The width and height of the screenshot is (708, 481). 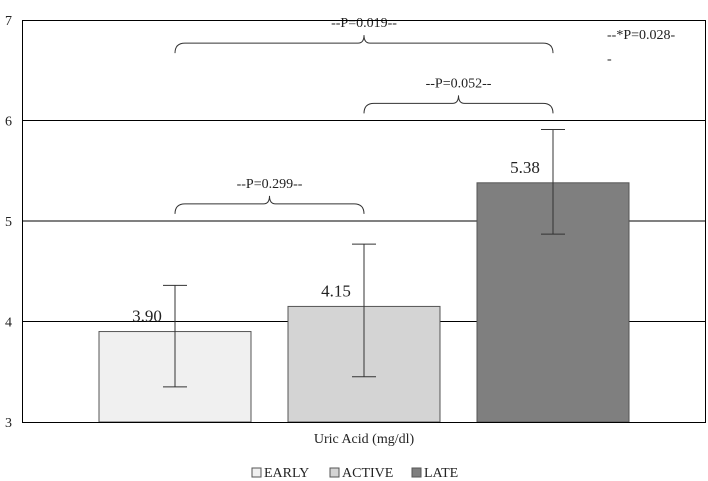 What do you see at coordinates (609, 59) in the screenshot?
I see `annotation-line-2: -` at bounding box center [609, 59].